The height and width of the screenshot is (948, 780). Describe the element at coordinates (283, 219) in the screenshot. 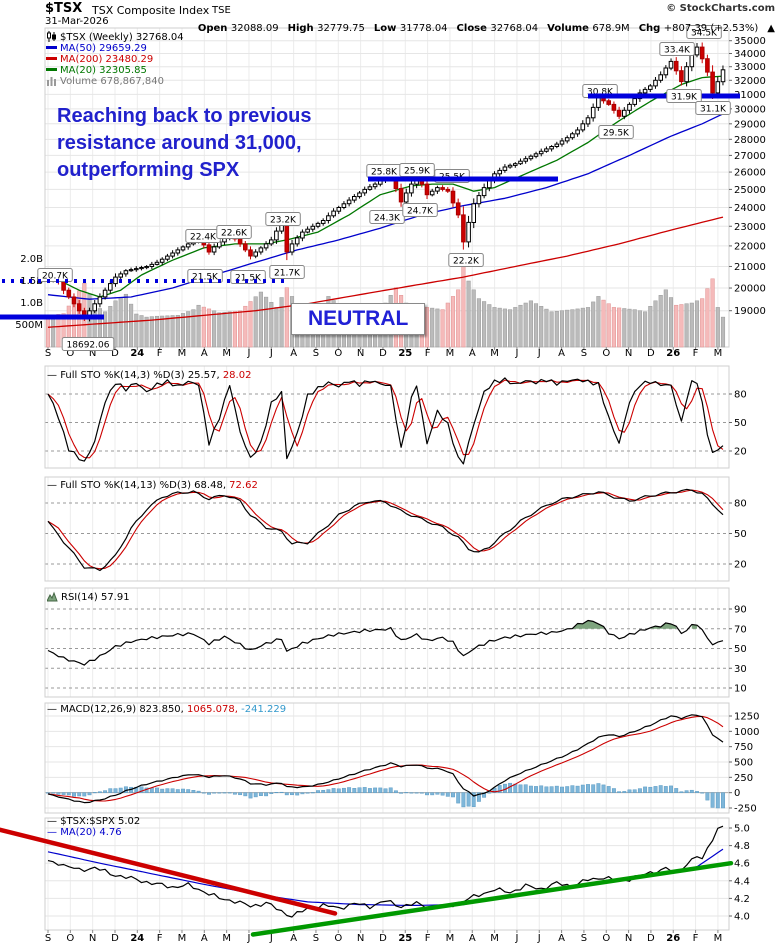

I see `pivot-label: 23.2K` at that location.